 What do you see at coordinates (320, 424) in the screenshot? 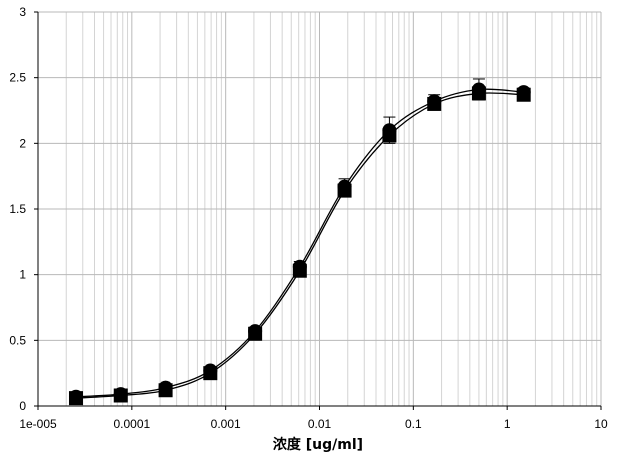
I see `x-tick-label: 0.01` at bounding box center [320, 424].